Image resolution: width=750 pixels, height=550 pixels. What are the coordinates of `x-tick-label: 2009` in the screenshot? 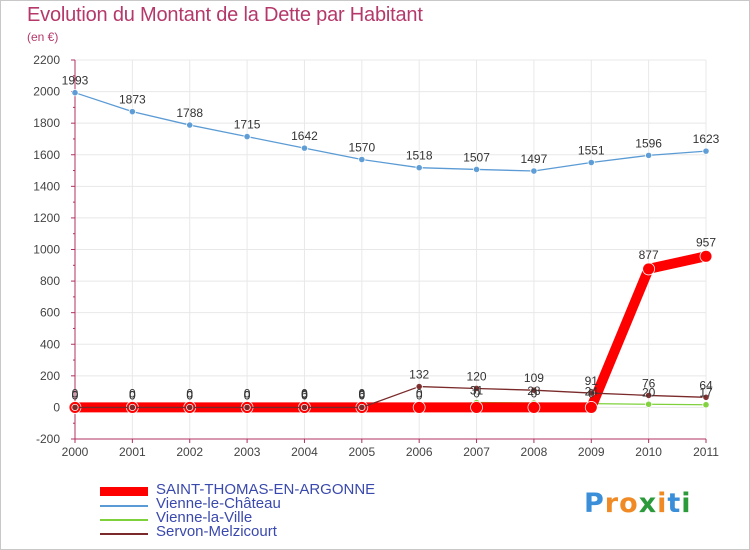 It's located at (591, 452).